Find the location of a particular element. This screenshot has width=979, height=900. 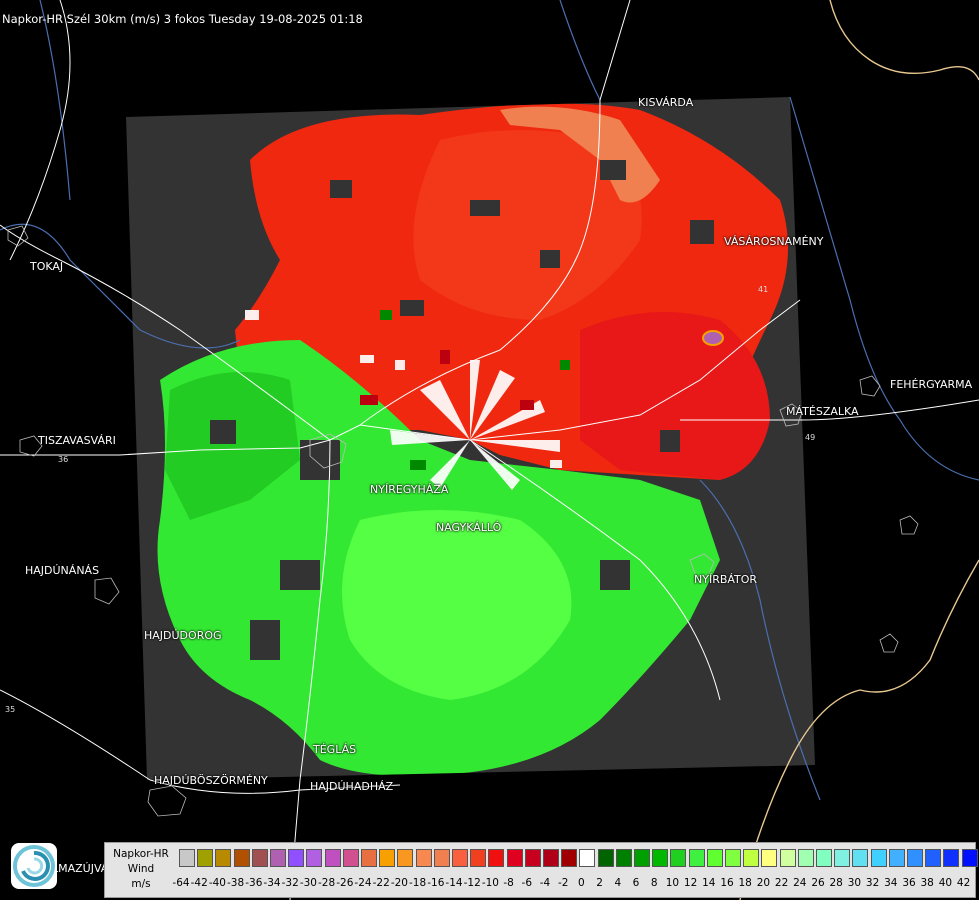

legend-tick-label: -14 is located at coordinates (454, 883).